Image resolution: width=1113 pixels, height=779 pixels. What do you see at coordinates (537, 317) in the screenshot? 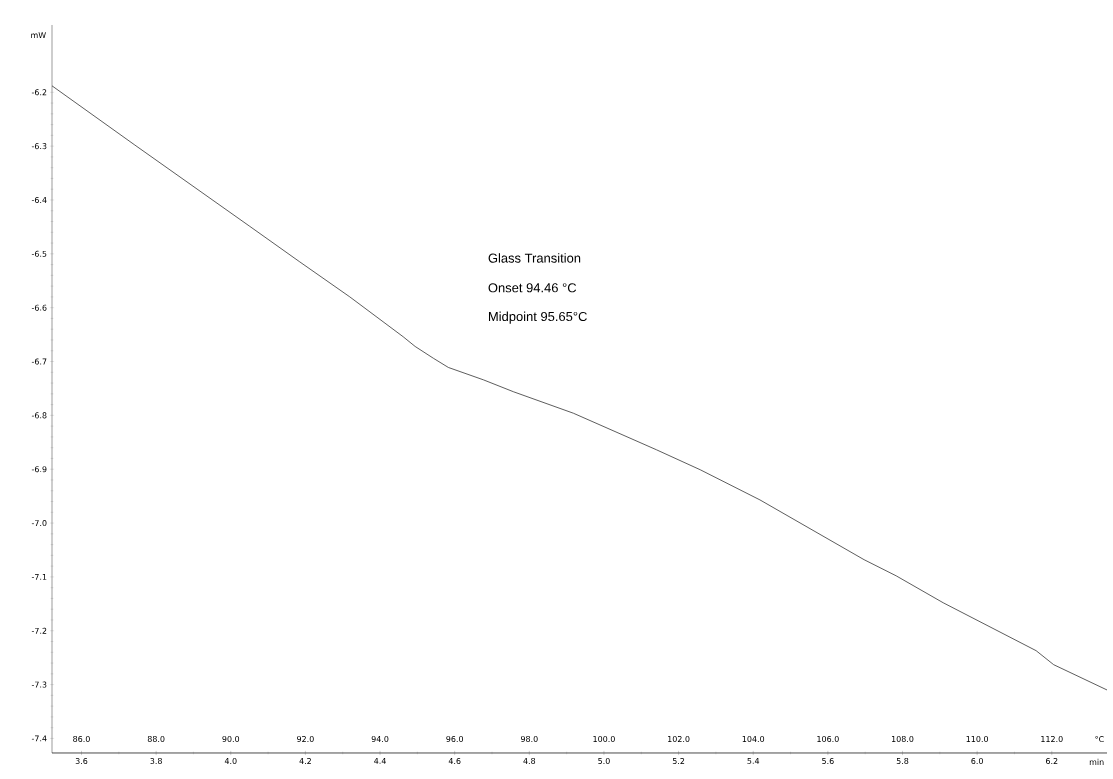
I see `annotation: Midpoint 95.65°C` at bounding box center [537, 317].